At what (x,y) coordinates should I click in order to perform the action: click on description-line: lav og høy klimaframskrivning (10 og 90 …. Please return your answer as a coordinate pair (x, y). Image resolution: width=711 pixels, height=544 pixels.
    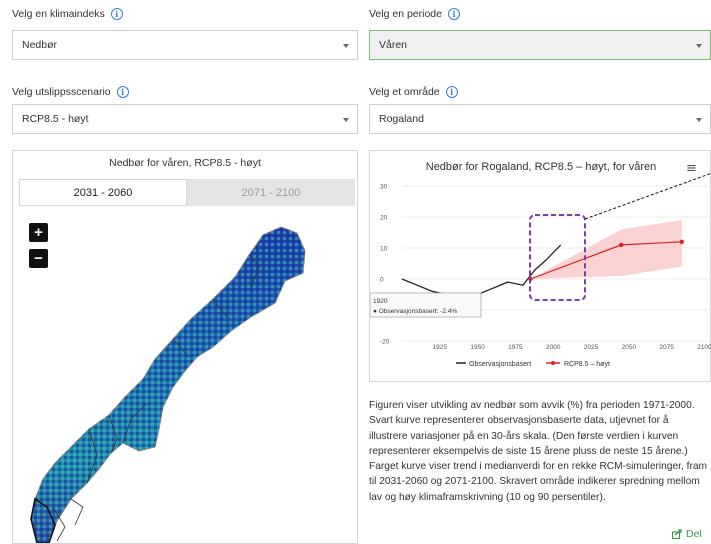
    Looking at the image, I should click on (487, 497).